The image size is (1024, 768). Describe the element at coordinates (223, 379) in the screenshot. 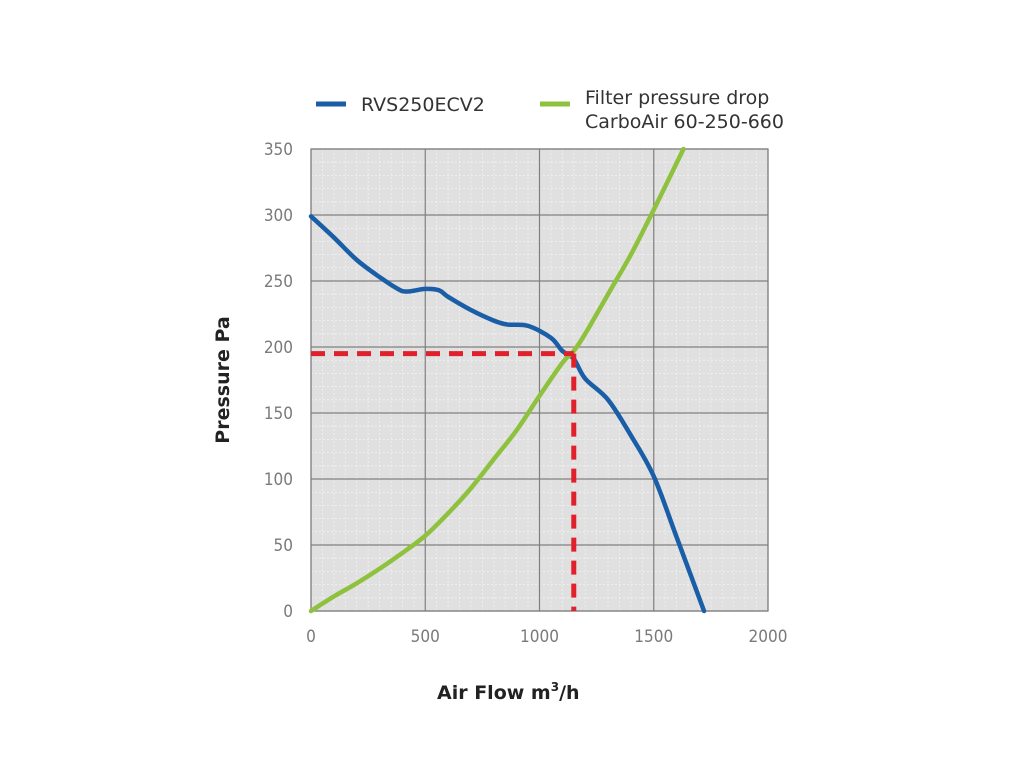

I see `y-axis-title: Pressure Pa` at that location.